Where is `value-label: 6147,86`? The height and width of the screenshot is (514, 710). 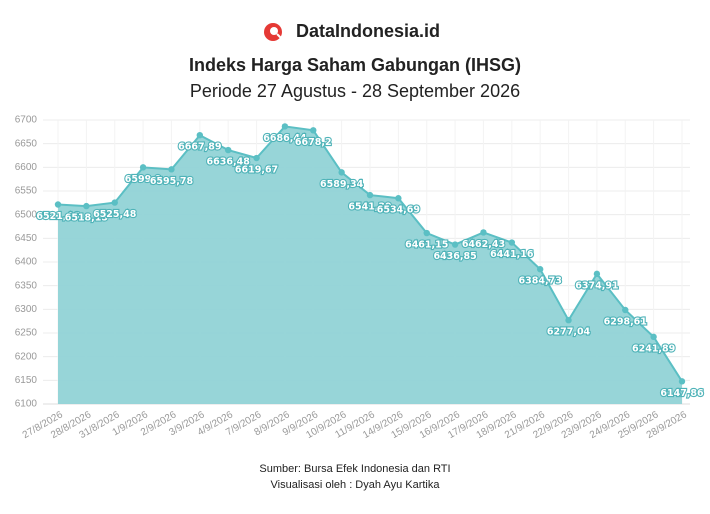
value-label: 6147,86 is located at coordinates (682, 393).